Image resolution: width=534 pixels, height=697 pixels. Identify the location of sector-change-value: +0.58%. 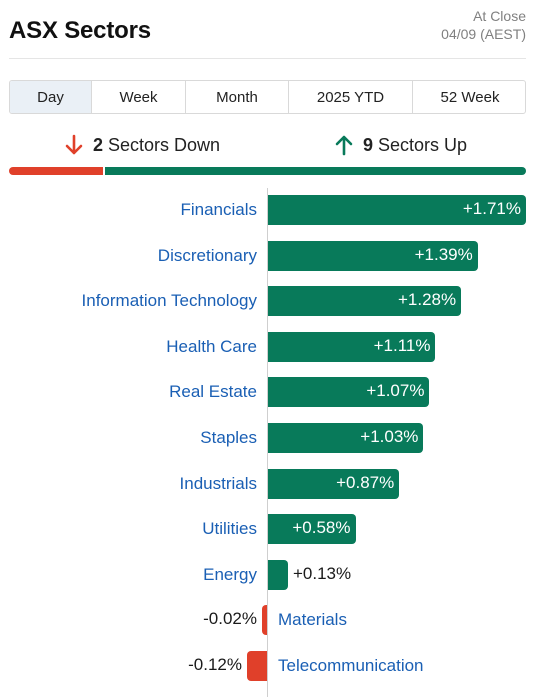
(321, 527).